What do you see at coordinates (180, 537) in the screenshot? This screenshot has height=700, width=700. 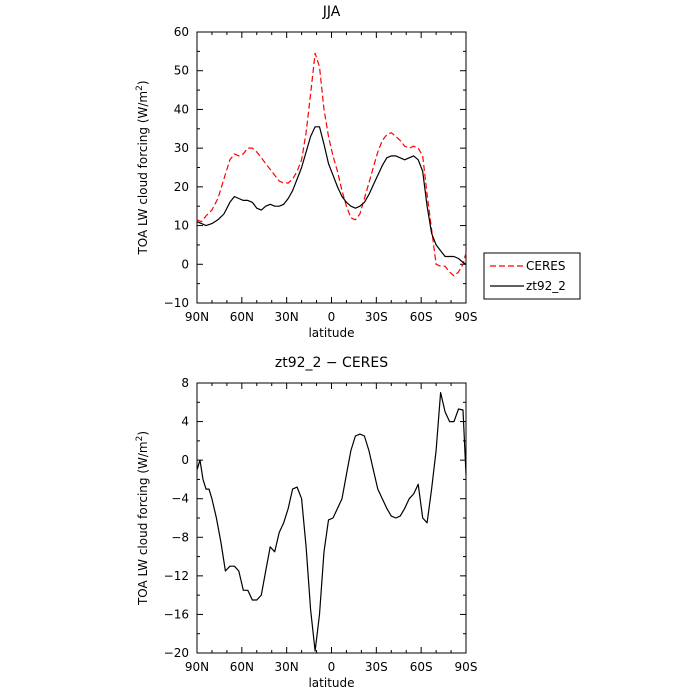 I see `y-tick-label: −8` at bounding box center [180, 537].